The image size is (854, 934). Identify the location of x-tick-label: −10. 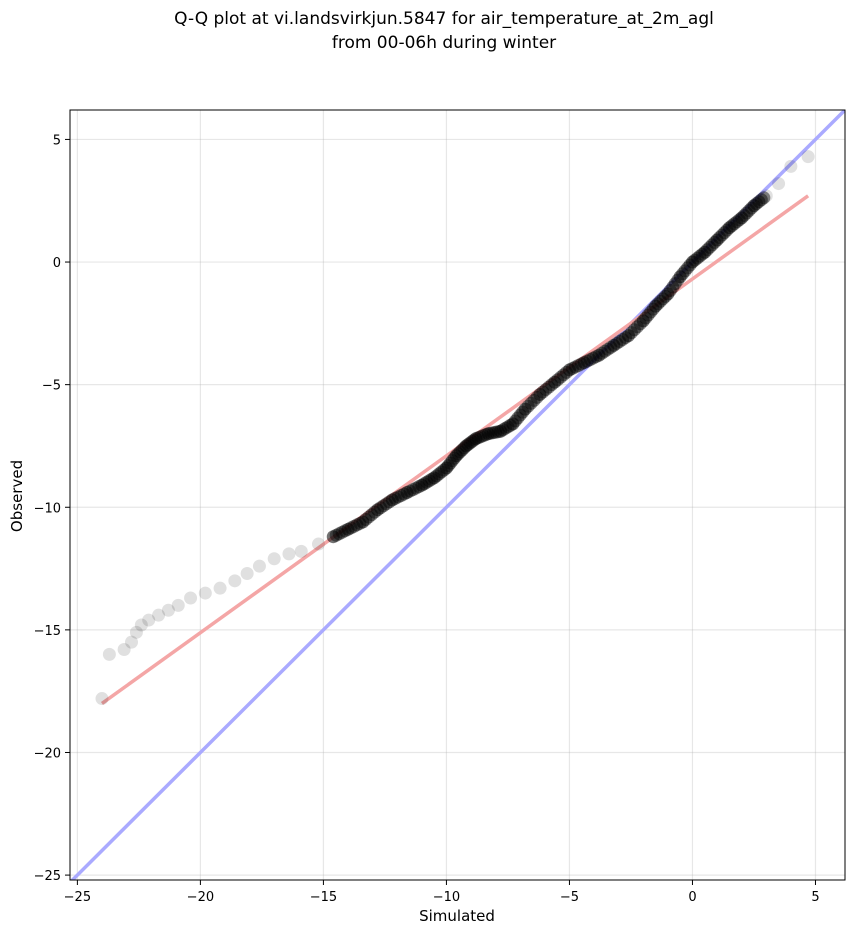
(446, 897).